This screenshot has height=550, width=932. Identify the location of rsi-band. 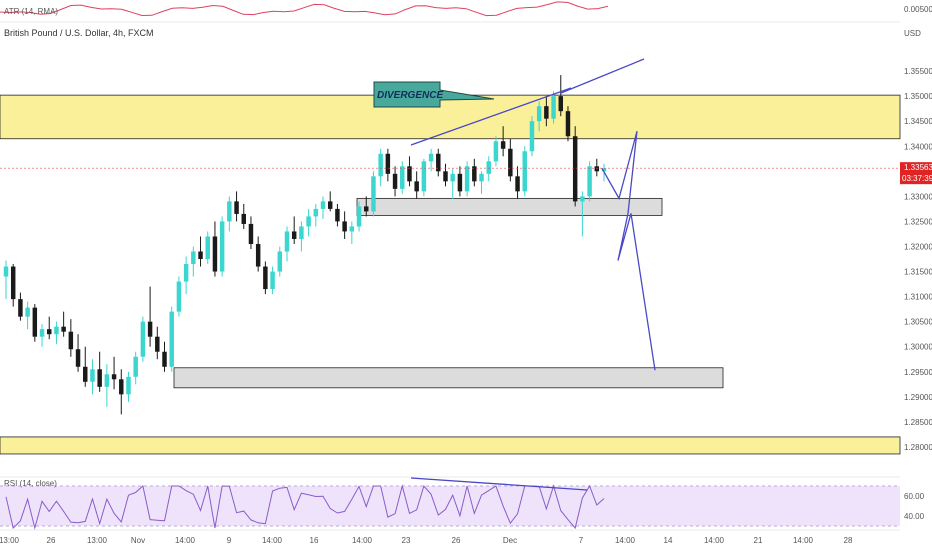
(450, 506).